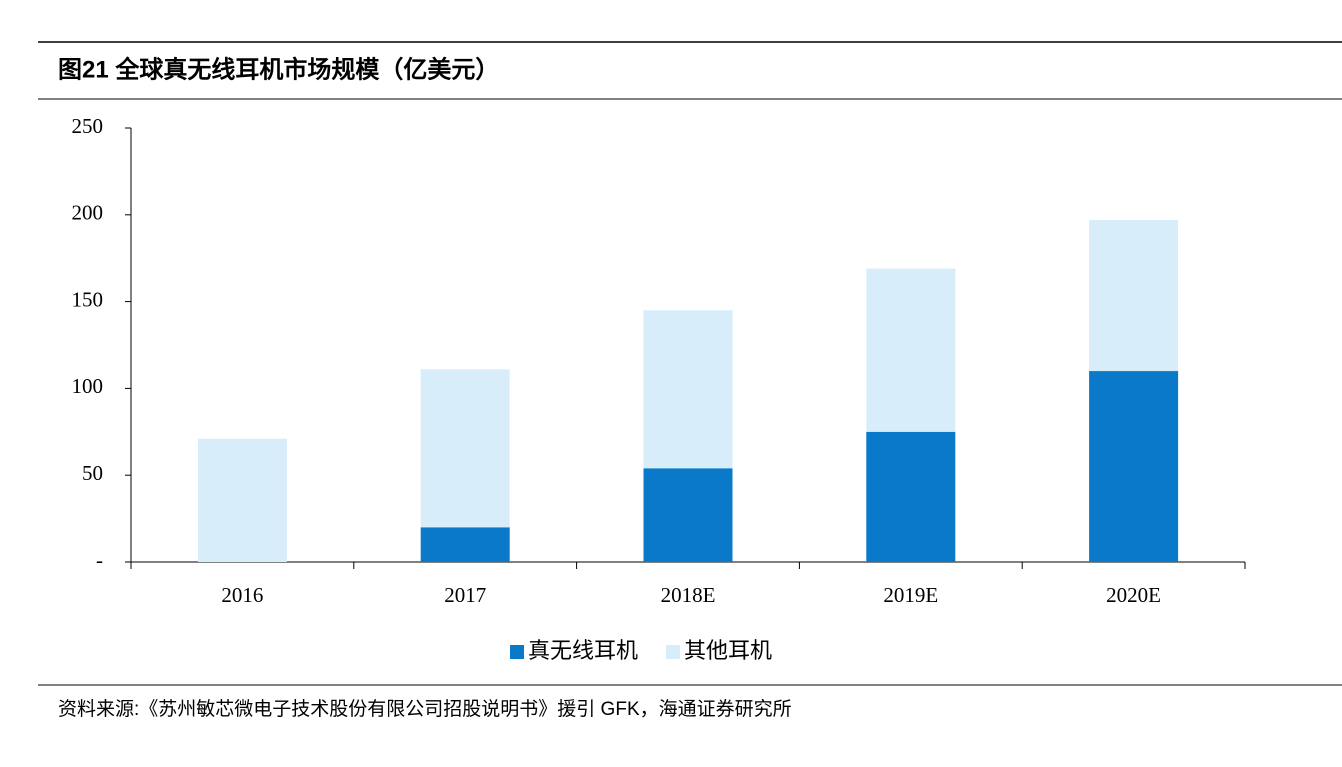 This screenshot has height=767, width=1342. Describe the element at coordinates (88, 213) in the screenshot. I see `y-tick-label: 200` at that location.